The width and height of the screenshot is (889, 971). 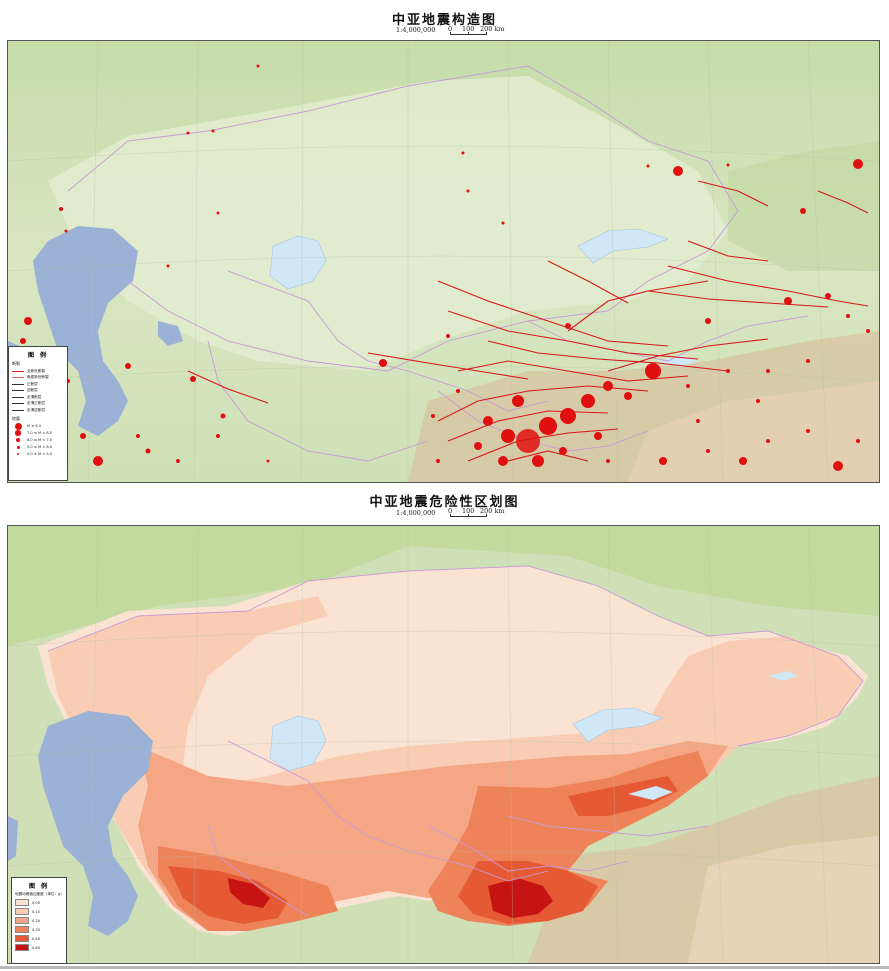 What do you see at coordinates (16, 363) in the screenshot?
I see `faults-heading: 断裂` at bounding box center [16, 363].